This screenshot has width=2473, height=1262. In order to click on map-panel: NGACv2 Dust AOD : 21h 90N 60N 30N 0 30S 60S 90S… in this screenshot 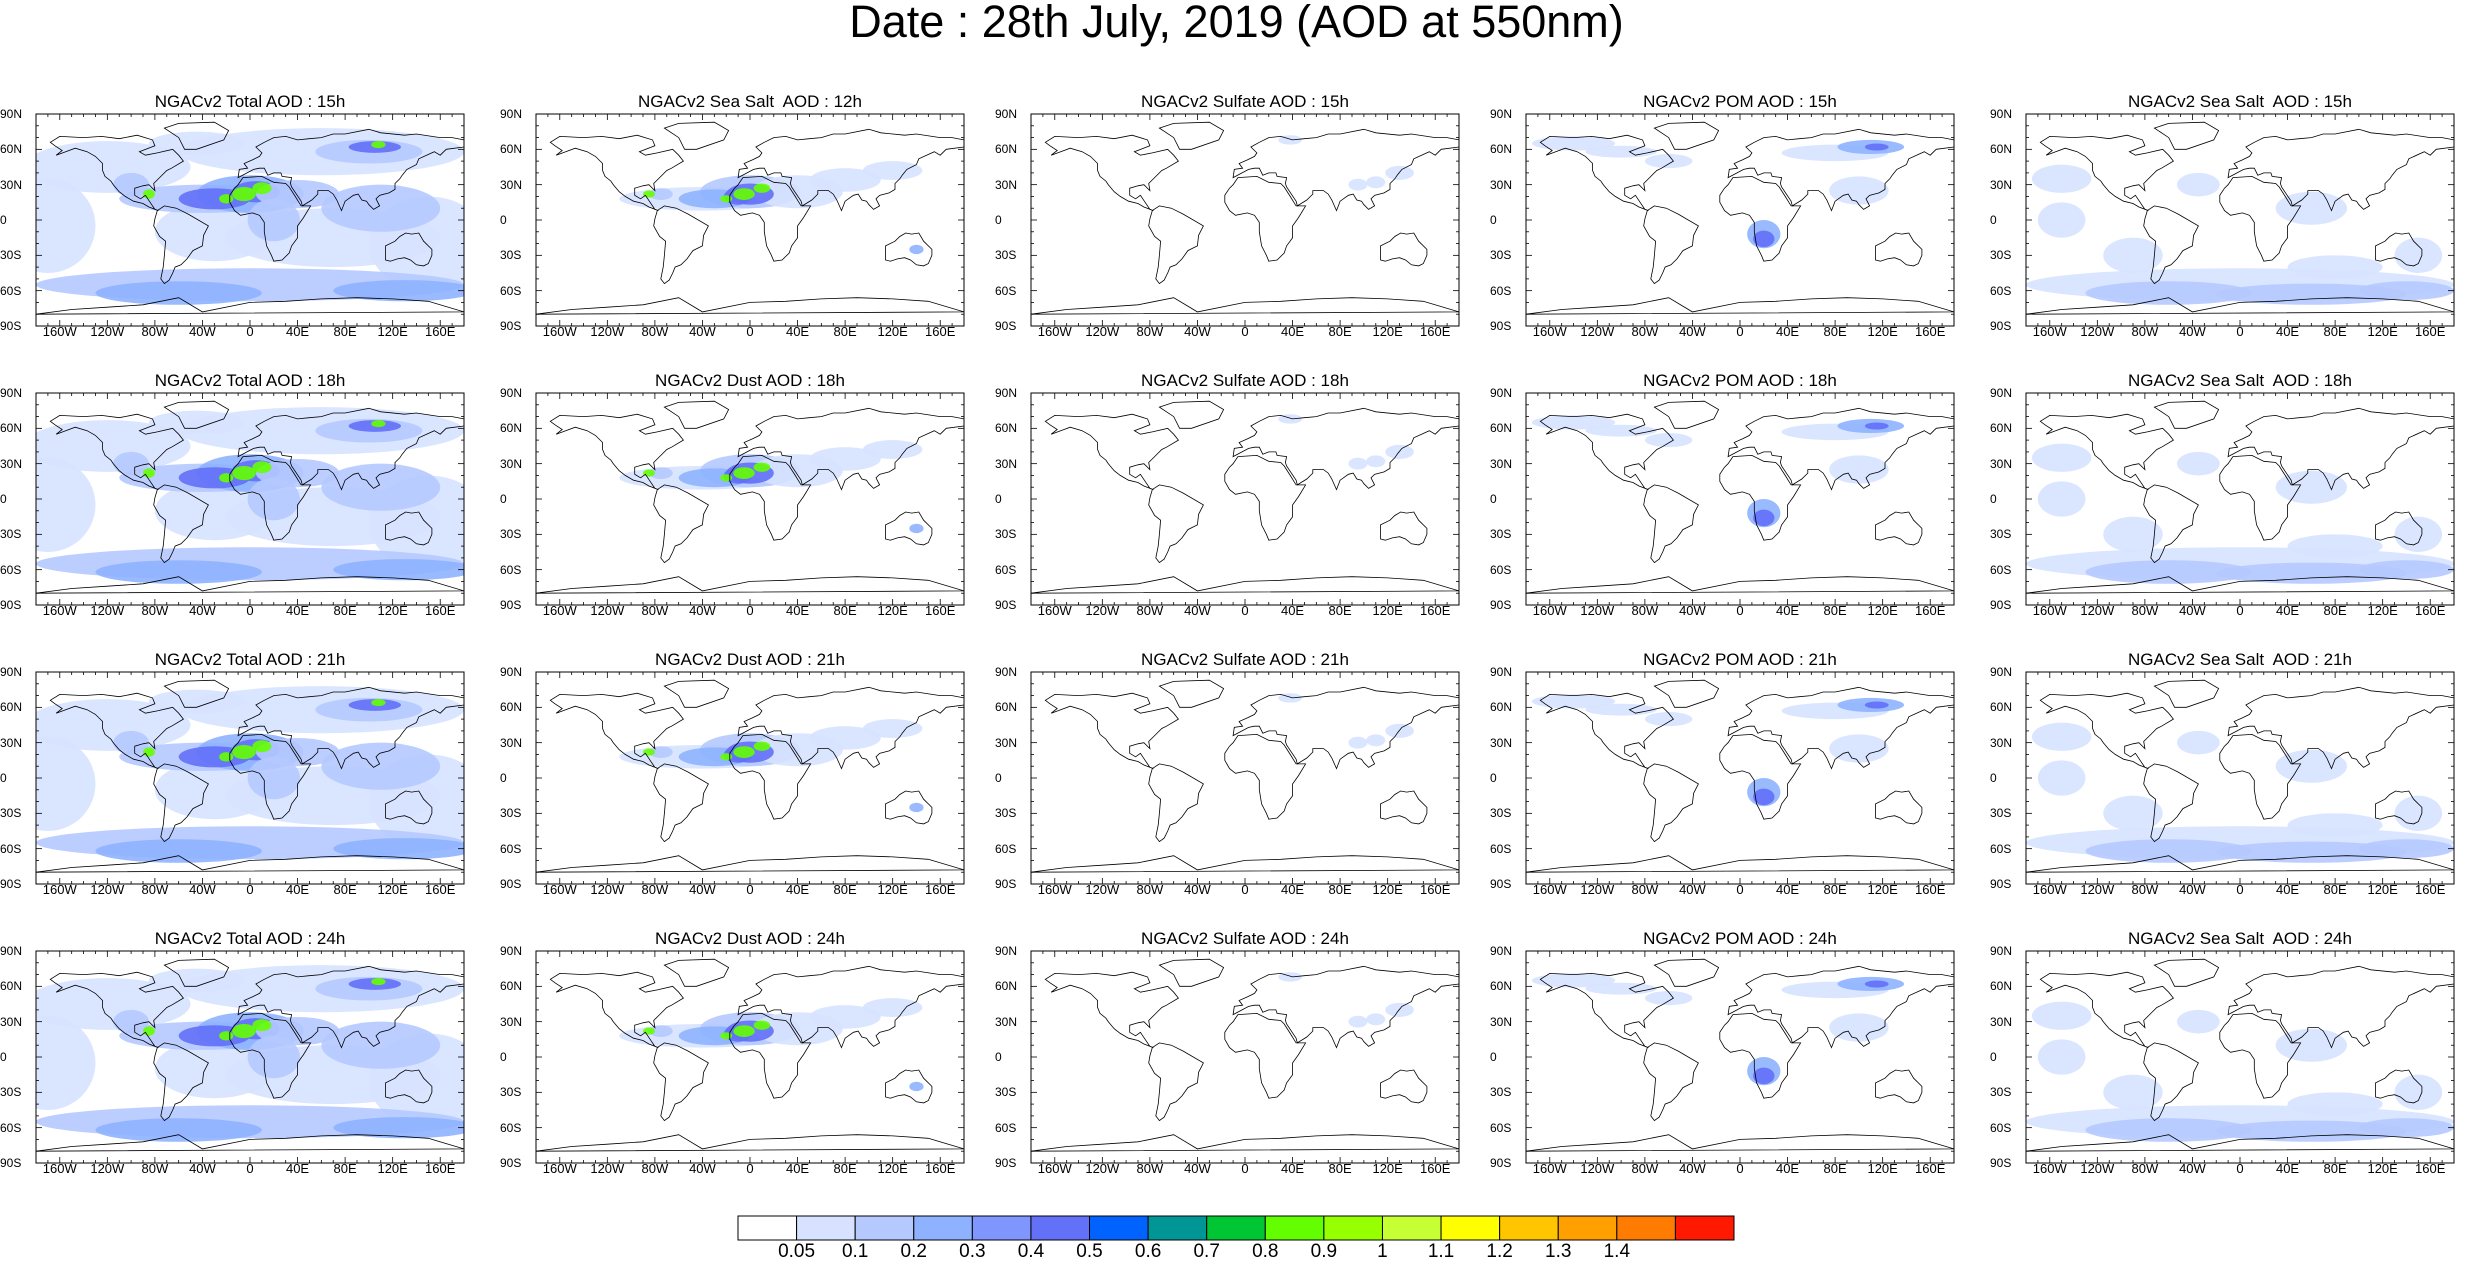, I will do `click(750, 782)`.